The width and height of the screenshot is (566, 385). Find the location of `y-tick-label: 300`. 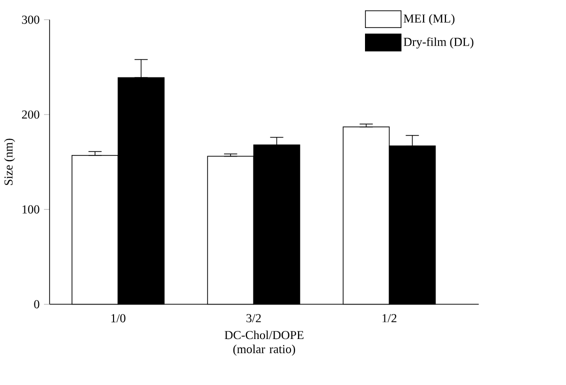

y-tick-label: 300 is located at coordinates (31, 20).